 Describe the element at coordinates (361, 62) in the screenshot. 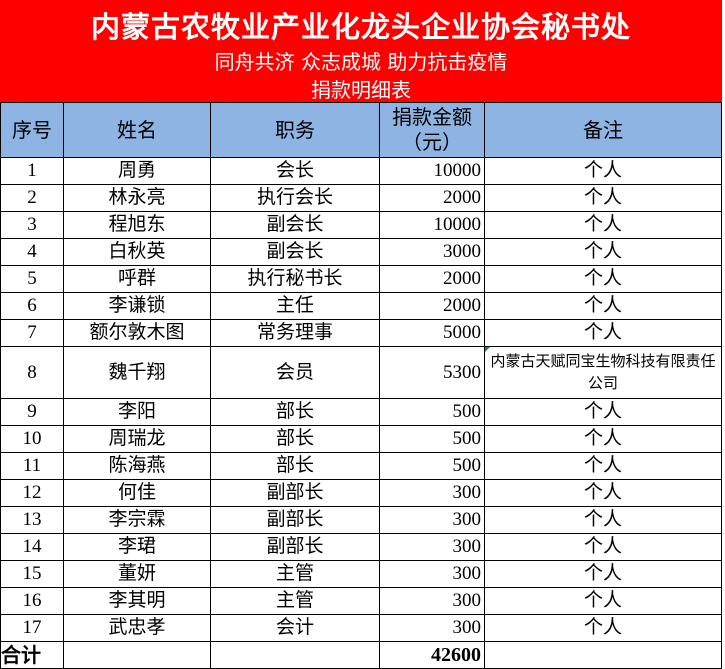

I see `slogan: 同舟共济 众志成城 助力抗击疫情` at that location.